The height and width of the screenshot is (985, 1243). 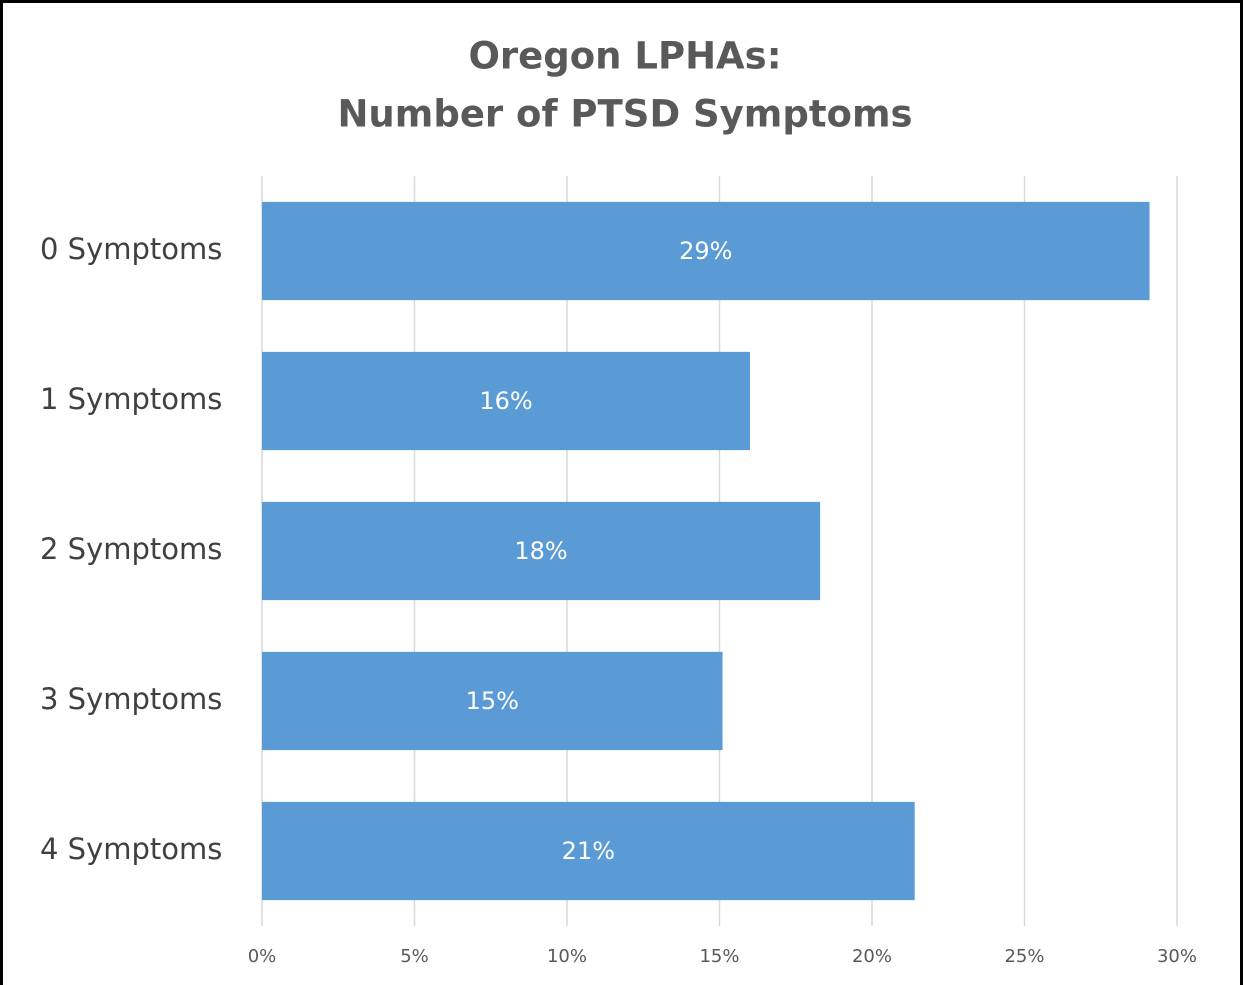 I want to click on data-label: 18%, so click(x=540, y=551).